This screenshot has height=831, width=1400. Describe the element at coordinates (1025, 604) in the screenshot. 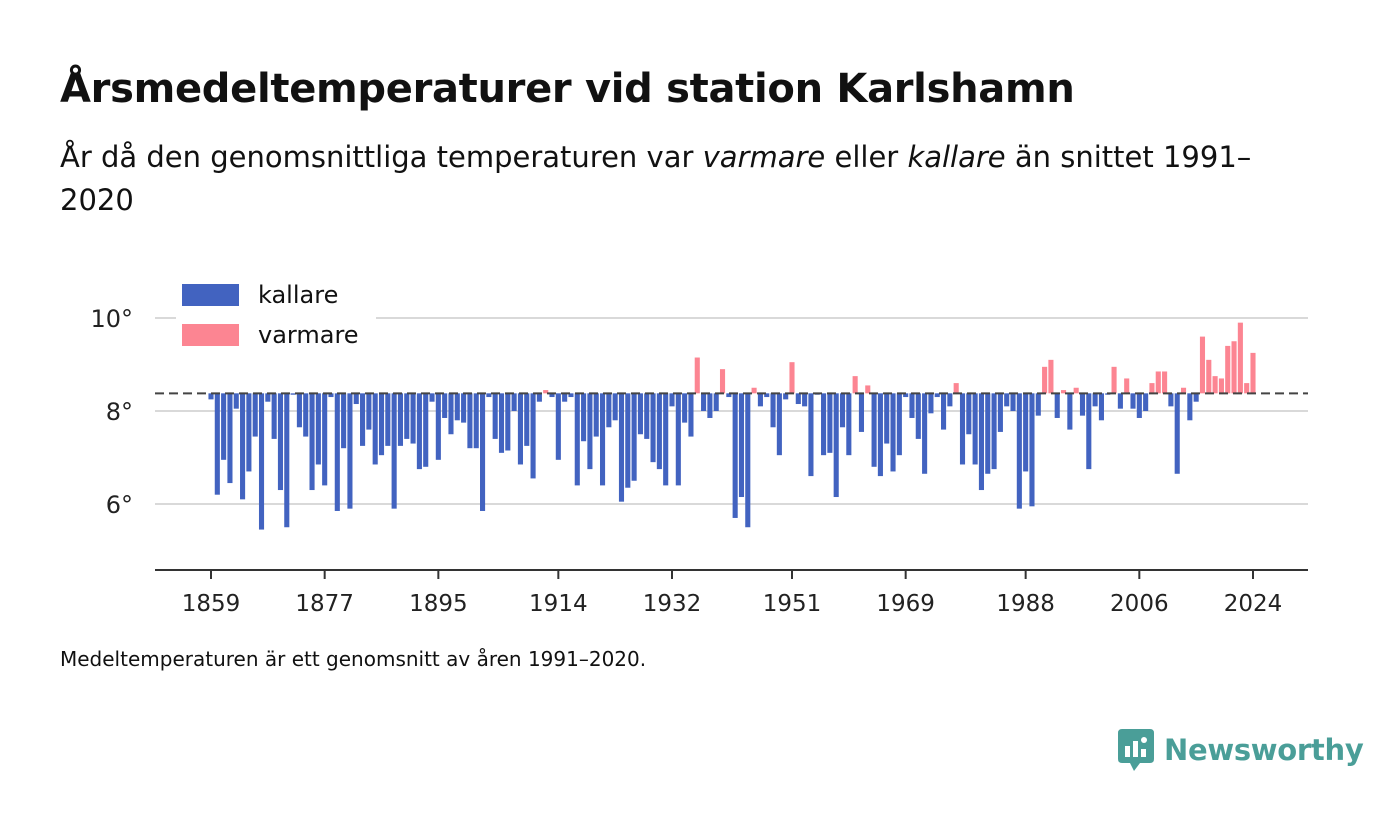

I see `x-tick-label: 1988` at that location.